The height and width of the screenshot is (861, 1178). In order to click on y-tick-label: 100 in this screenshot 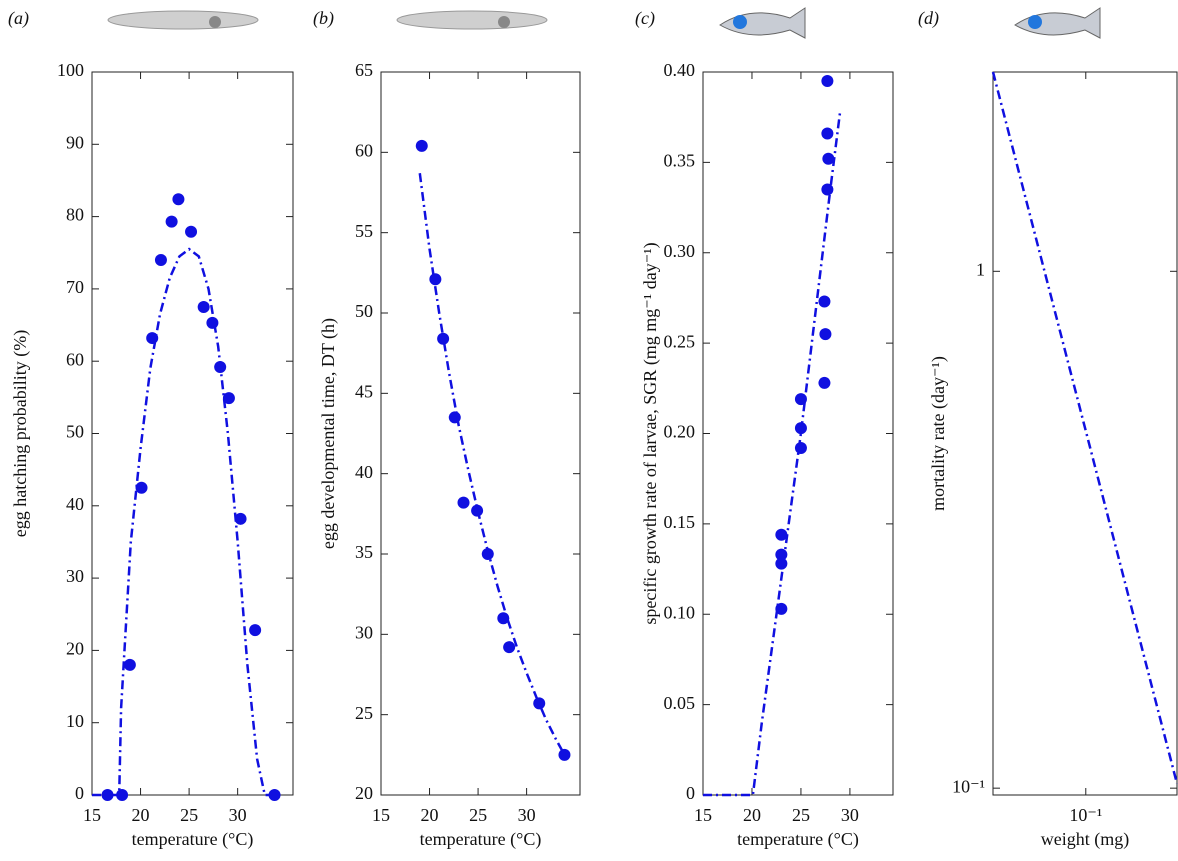, I will do `click(70, 70)`.